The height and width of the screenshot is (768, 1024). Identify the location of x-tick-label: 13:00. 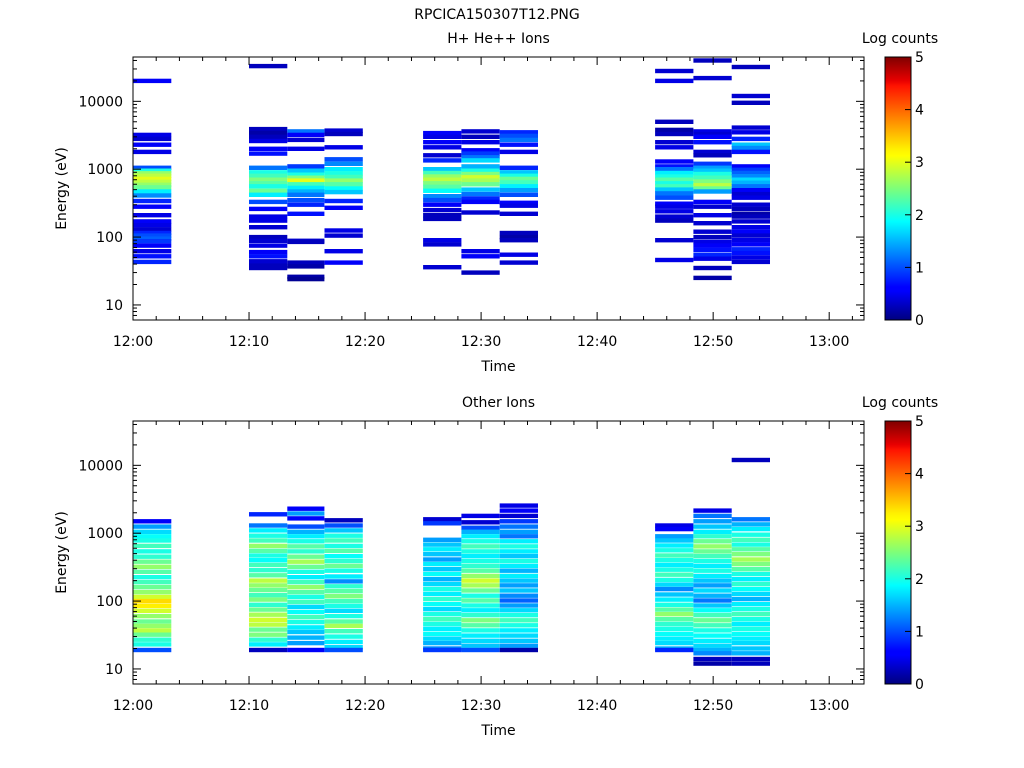
(829, 706).